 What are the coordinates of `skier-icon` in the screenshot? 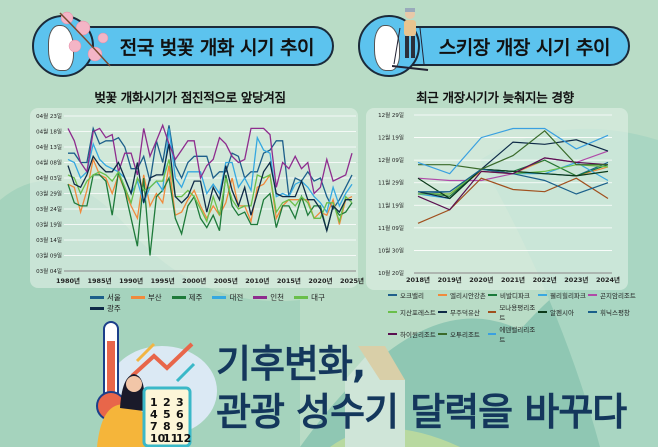 It's located at (410, 39).